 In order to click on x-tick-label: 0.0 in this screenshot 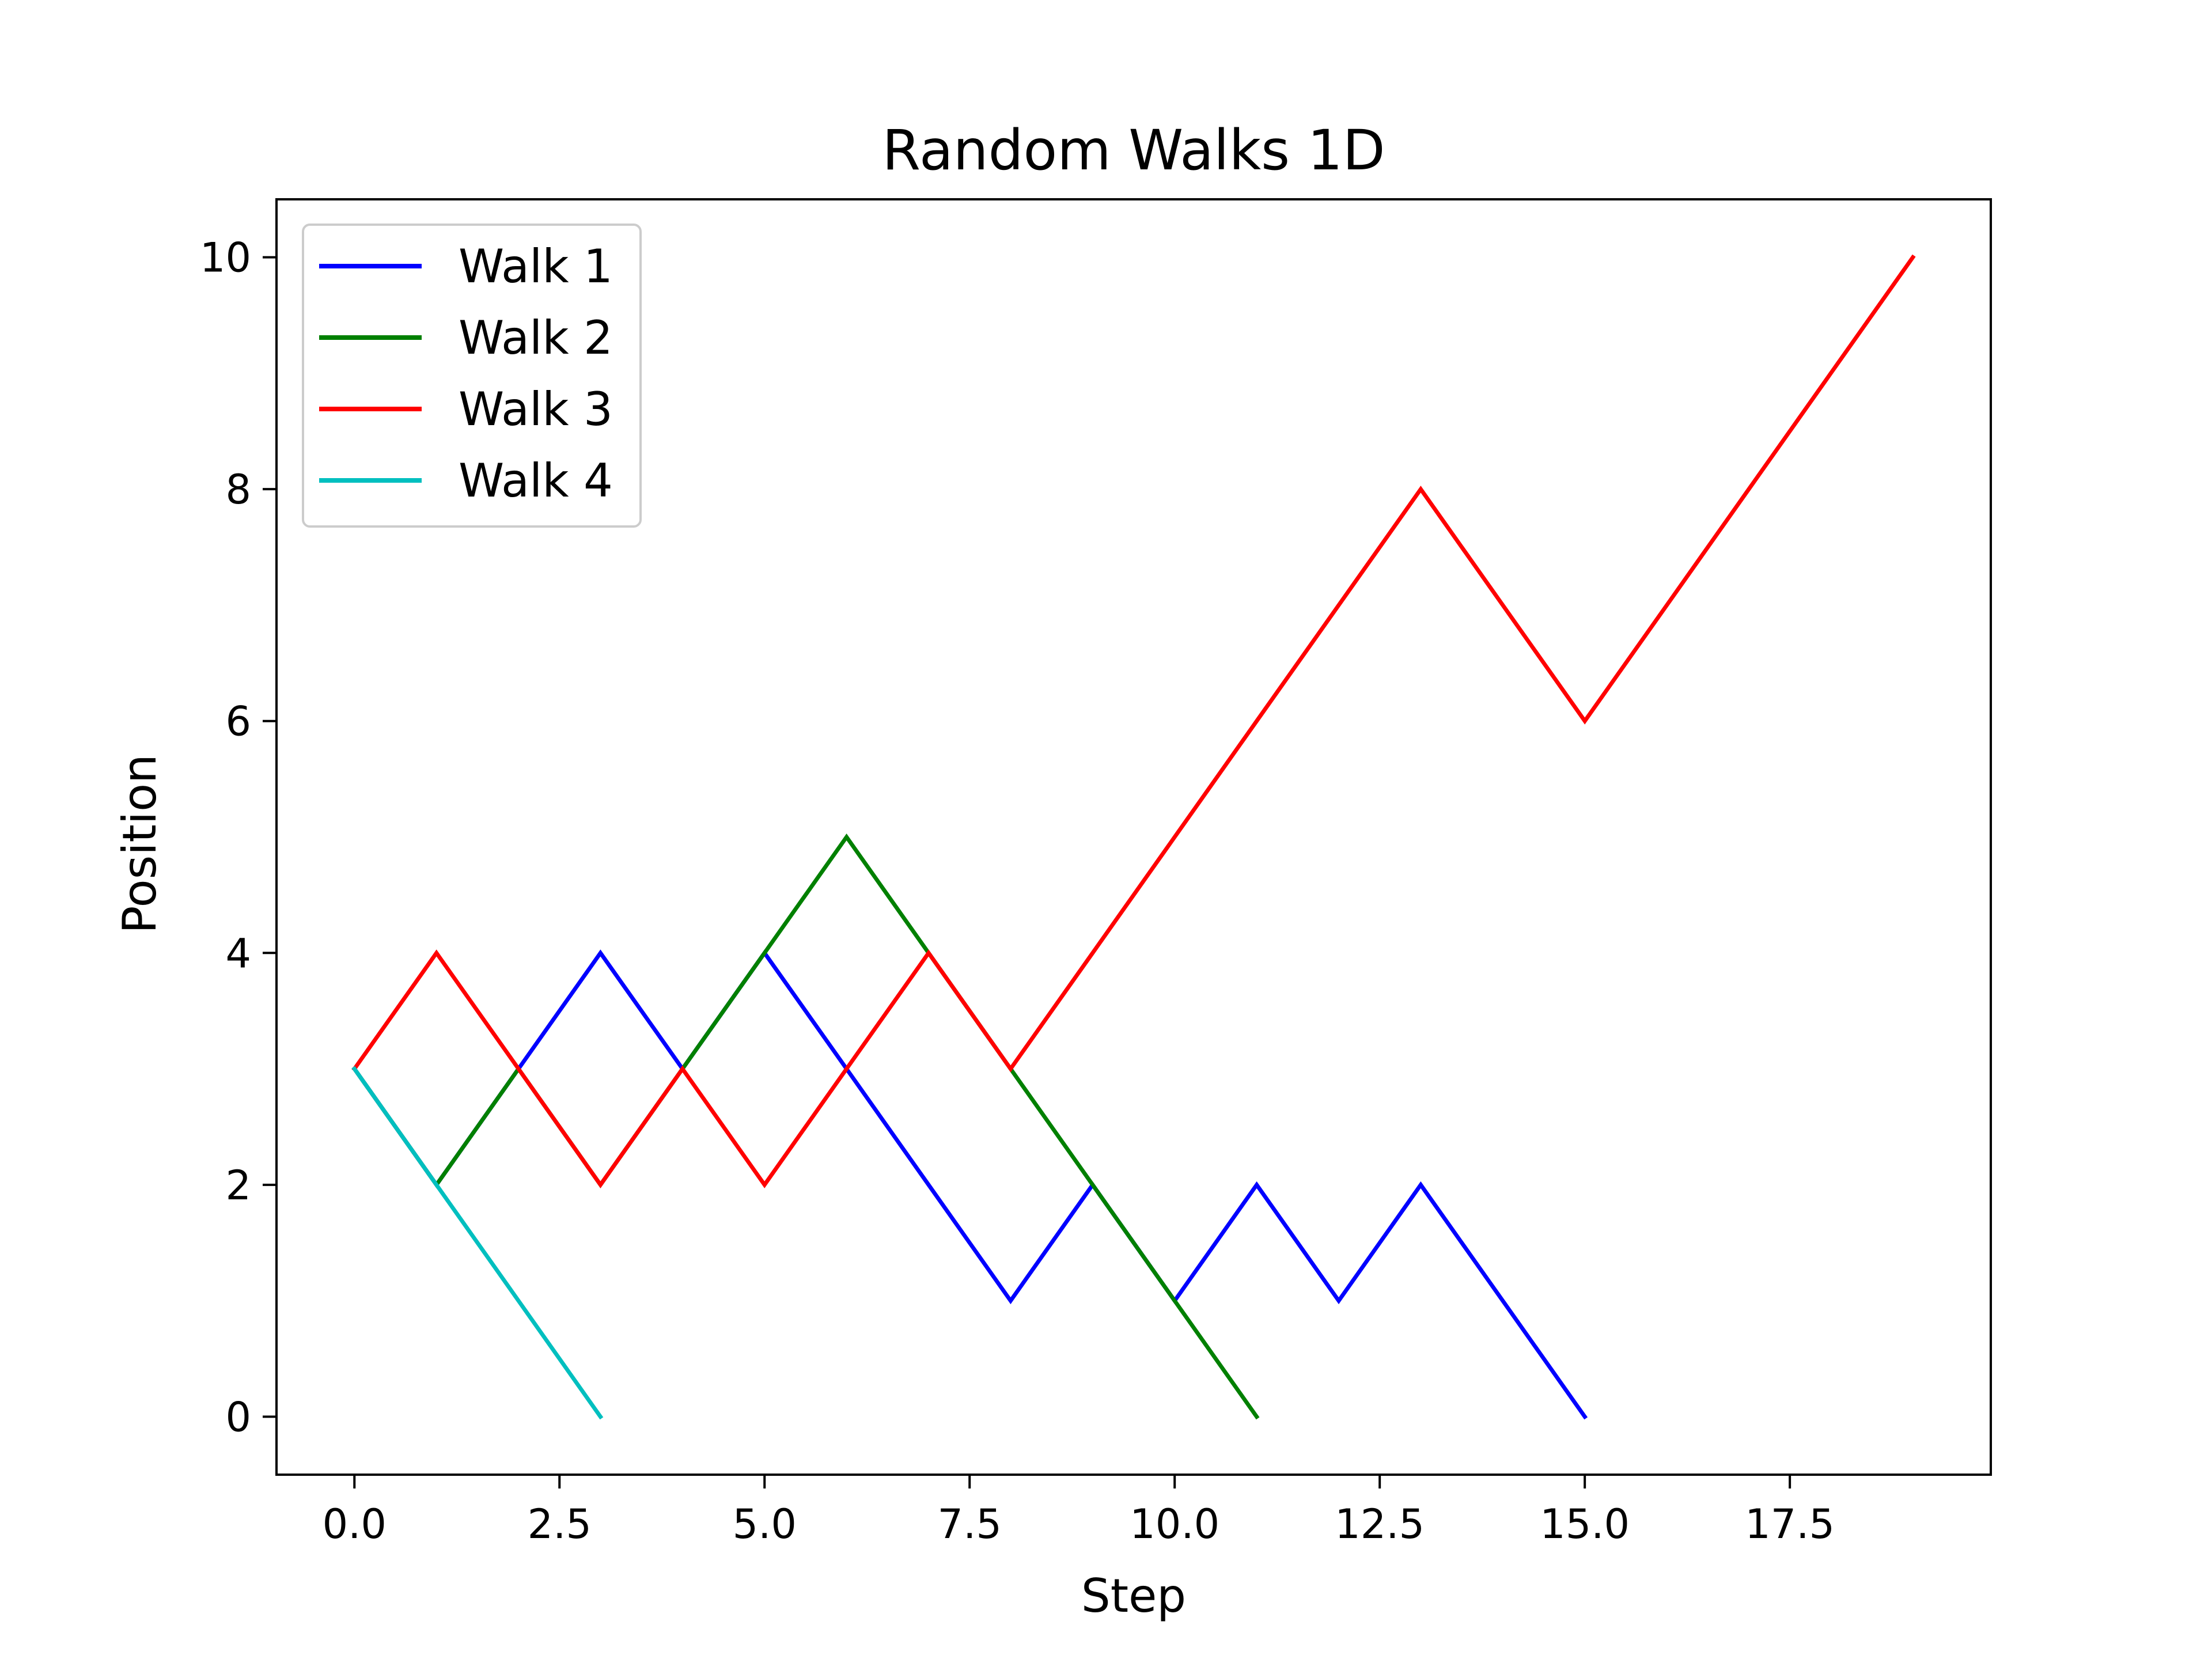, I will do `click(355, 1524)`.